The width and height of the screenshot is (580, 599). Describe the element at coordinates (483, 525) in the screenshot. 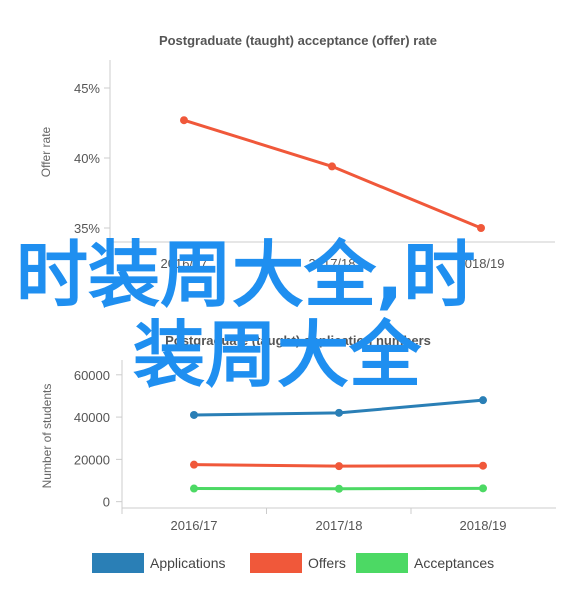

I see `chart2-x-tick-label: 2018/19` at that location.